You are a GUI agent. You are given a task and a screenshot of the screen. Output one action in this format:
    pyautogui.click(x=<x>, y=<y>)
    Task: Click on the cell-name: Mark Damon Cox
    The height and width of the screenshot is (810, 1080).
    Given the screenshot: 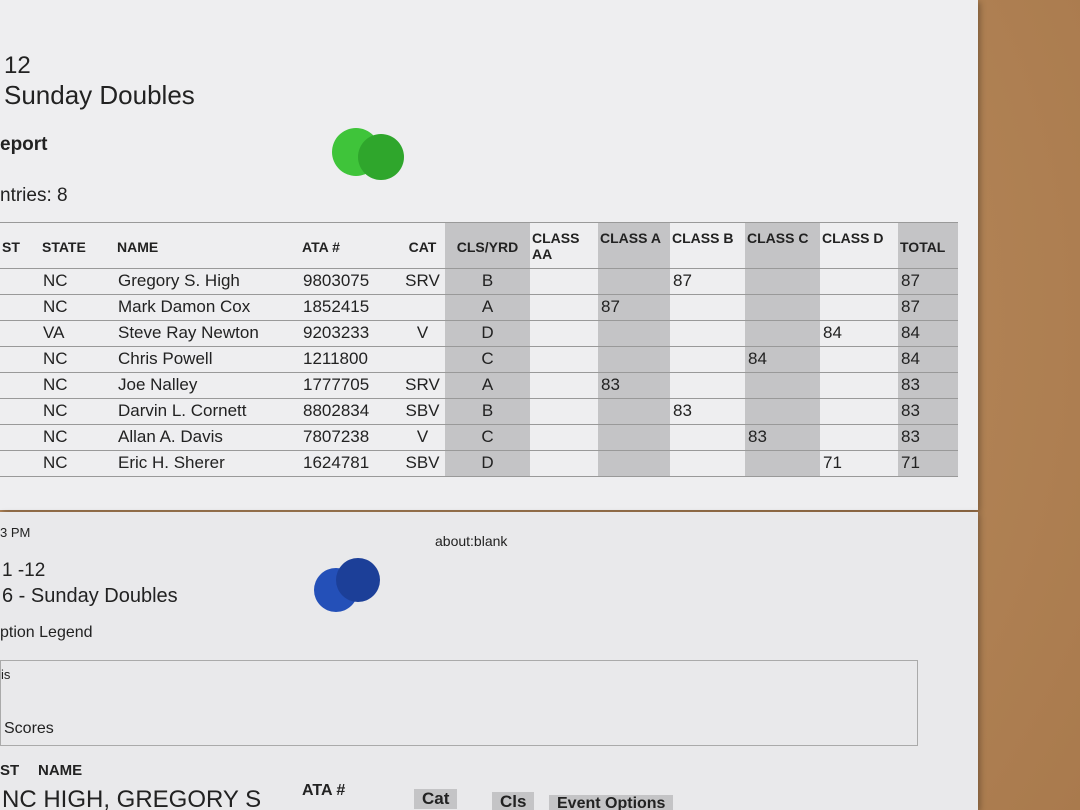 What is the action you would take?
    pyautogui.click(x=184, y=306)
    